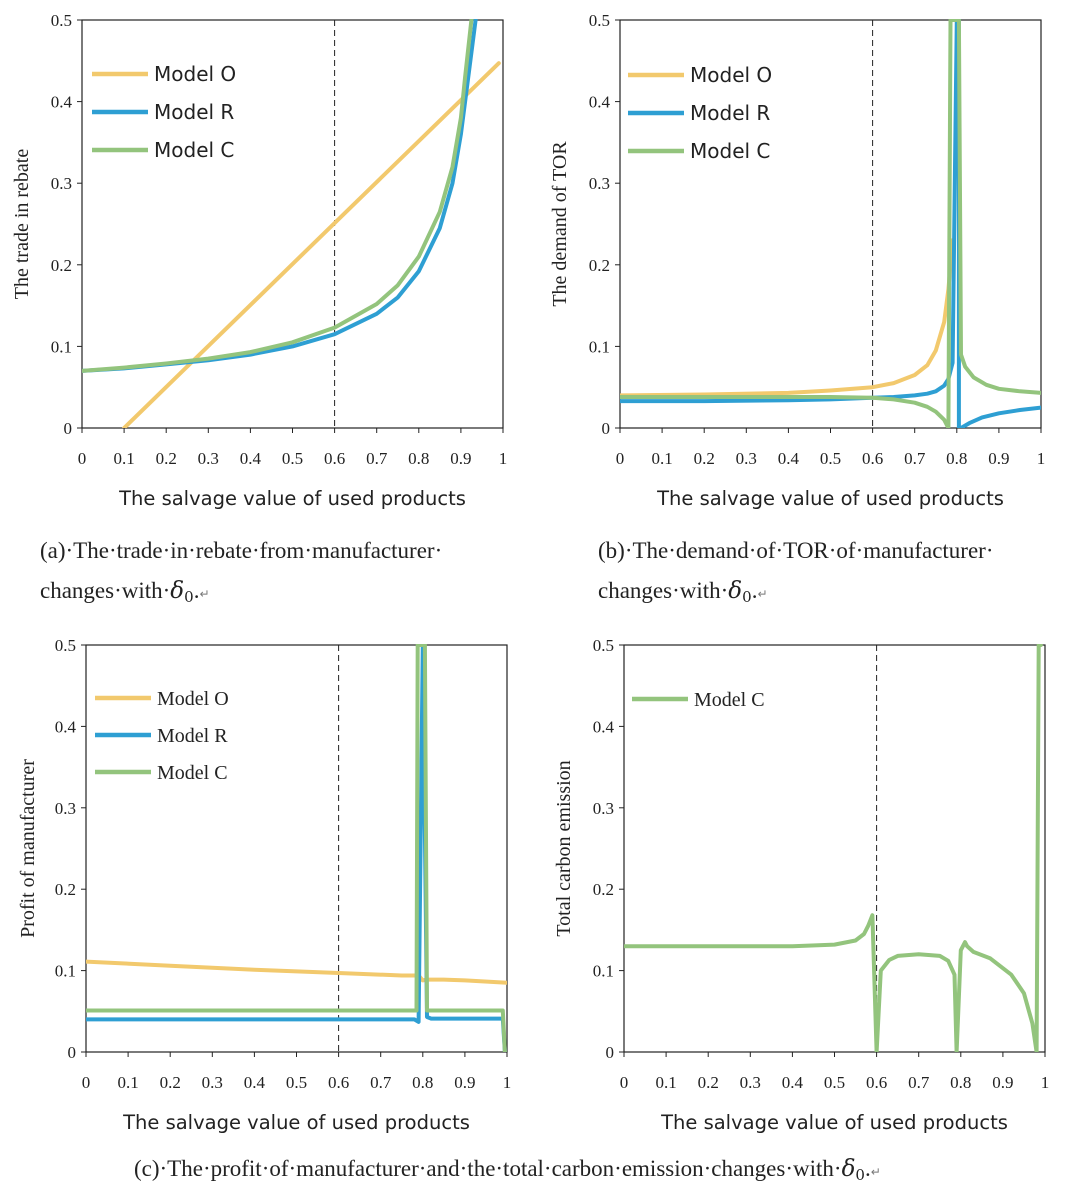 The image size is (1073, 1183). What do you see at coordinates (28, 848) in the screenshot?
I see `y-axis-label: Profit of manufacturer` at bounding box center [28, 848].